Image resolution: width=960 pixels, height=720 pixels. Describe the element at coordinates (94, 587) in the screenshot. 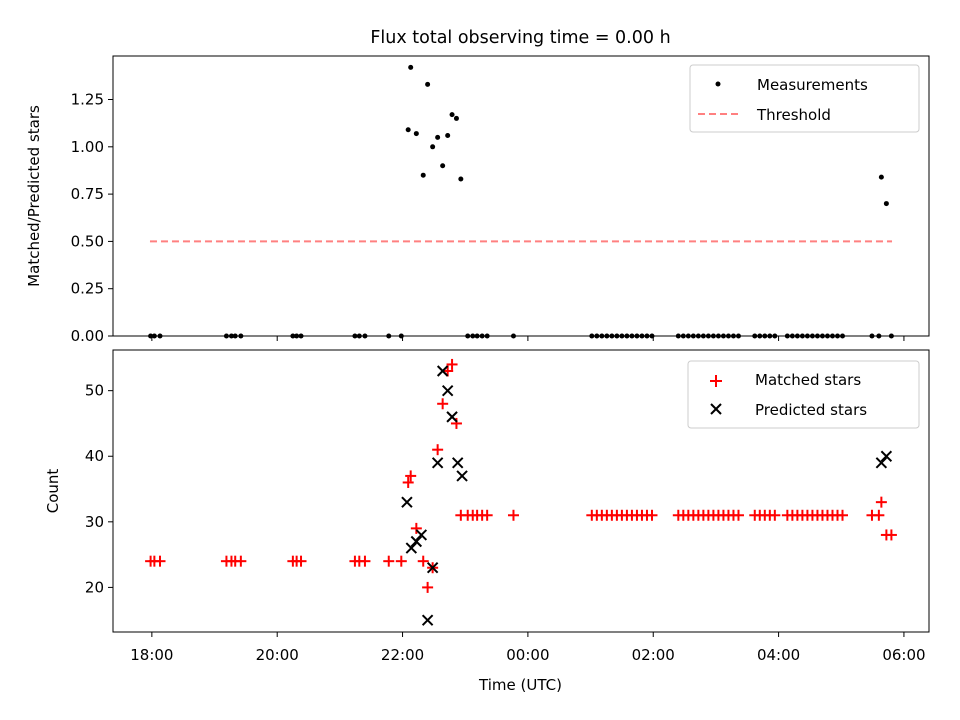

I see `bottom-y-tick-label: 20` at that location.